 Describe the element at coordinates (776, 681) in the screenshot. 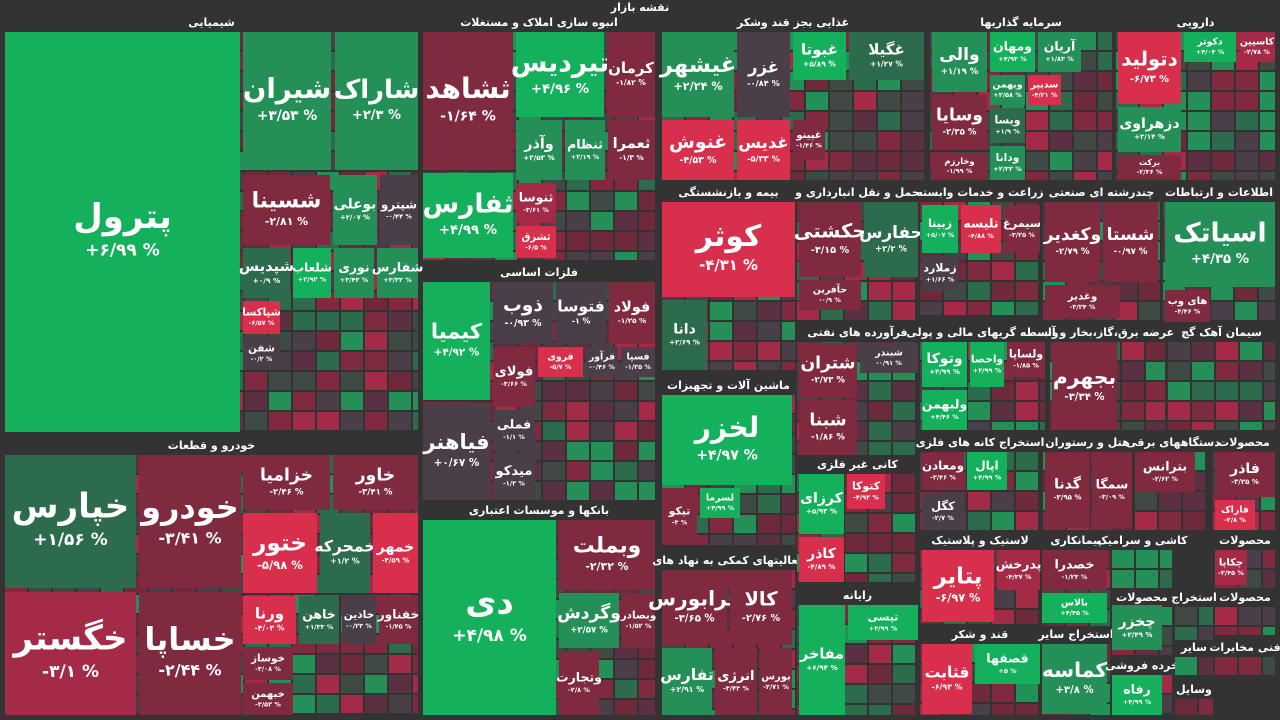

I see `stock-tile: بورس-۲/۷۱ %` at that location.